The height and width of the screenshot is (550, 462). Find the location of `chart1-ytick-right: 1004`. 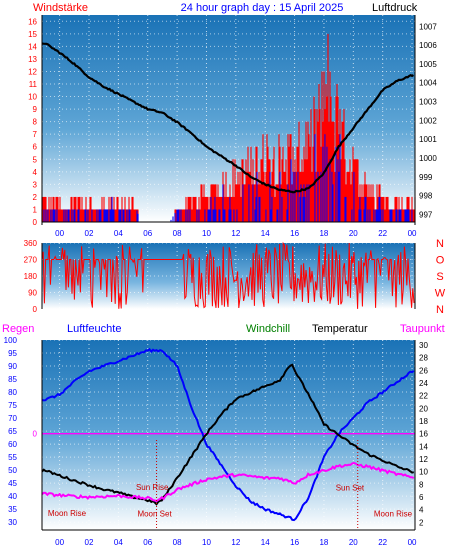

chart1-ytick-right: 1004 is located at coordinates (428, 83).